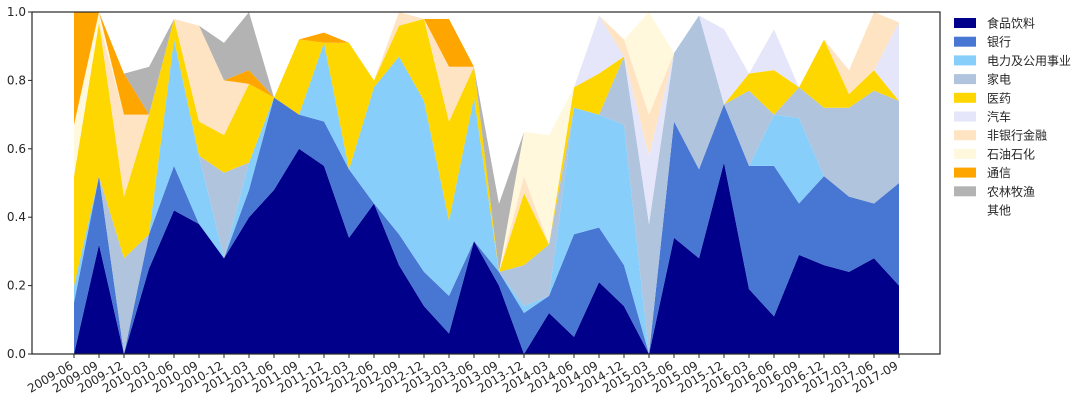  I want to click on legend-label: 汽车, so click(999, 116).